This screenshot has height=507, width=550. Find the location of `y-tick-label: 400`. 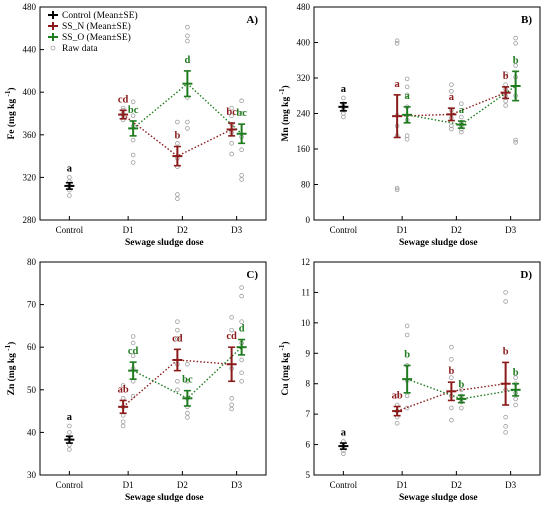

y-tick-label: 400 is located at coordinates (304, 43).